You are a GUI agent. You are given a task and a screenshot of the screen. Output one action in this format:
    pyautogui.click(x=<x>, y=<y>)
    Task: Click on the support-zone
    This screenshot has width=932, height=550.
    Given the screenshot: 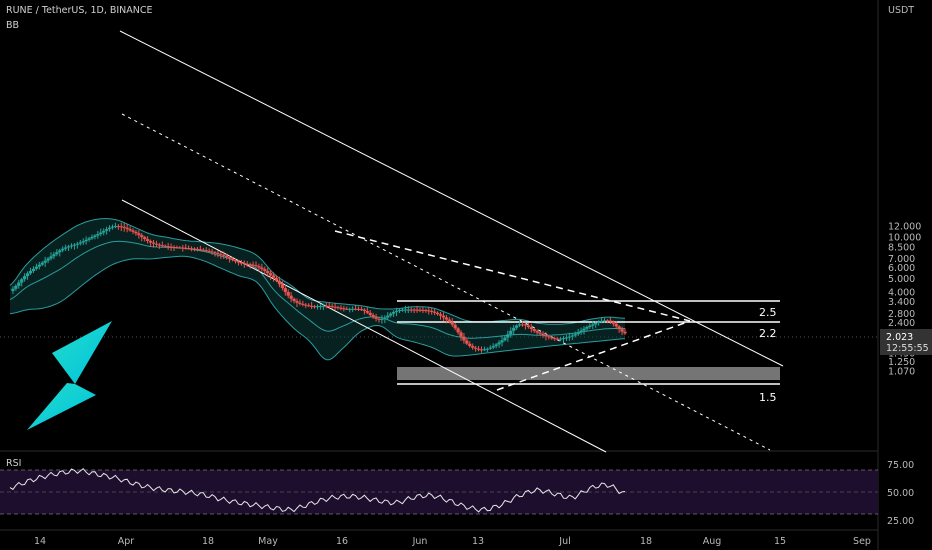 What is the action you would take?
    pyautogui.click(x=588, y=373)
    